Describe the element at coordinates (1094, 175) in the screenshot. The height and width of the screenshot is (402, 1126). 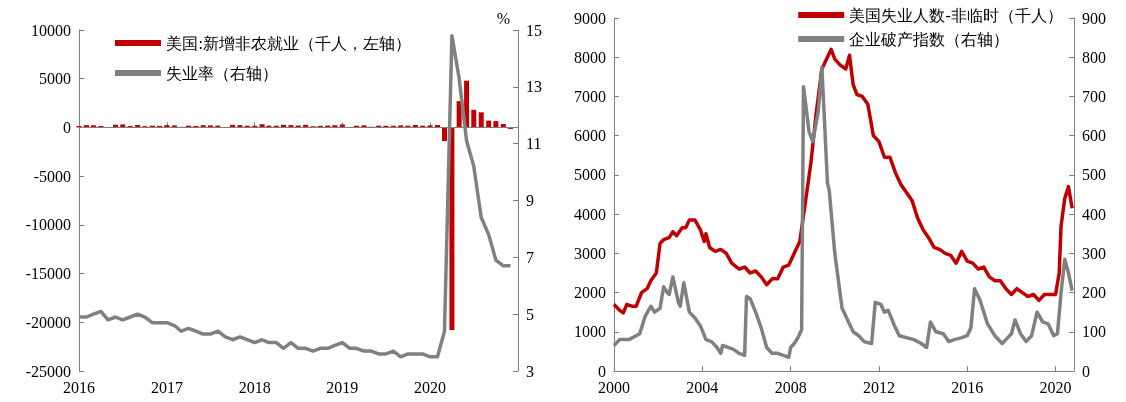
I see `y2-tick-label: 500` at that location.